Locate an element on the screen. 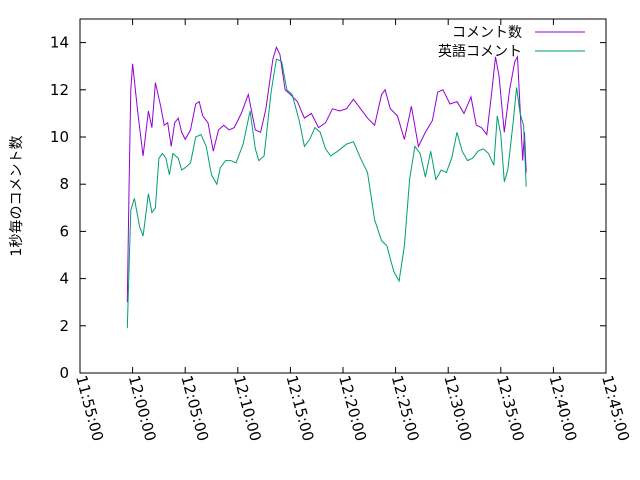 This screenshot has width=640, height=480. x-tick-label: 11:55:00 is located at coordinates (89, 408).